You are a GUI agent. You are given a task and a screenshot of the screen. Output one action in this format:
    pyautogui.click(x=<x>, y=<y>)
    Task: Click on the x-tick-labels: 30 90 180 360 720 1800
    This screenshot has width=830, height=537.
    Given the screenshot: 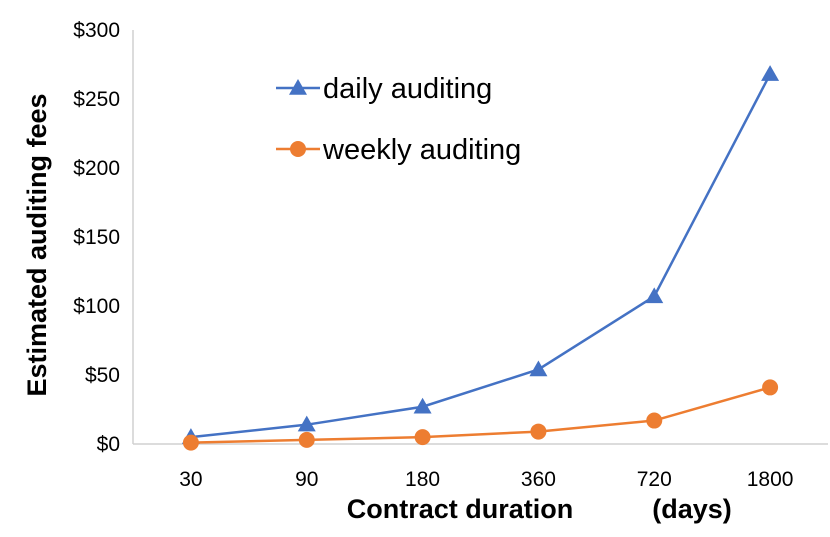 What is the action you would take?
    pyautogui.click(x=486, y=479)
    